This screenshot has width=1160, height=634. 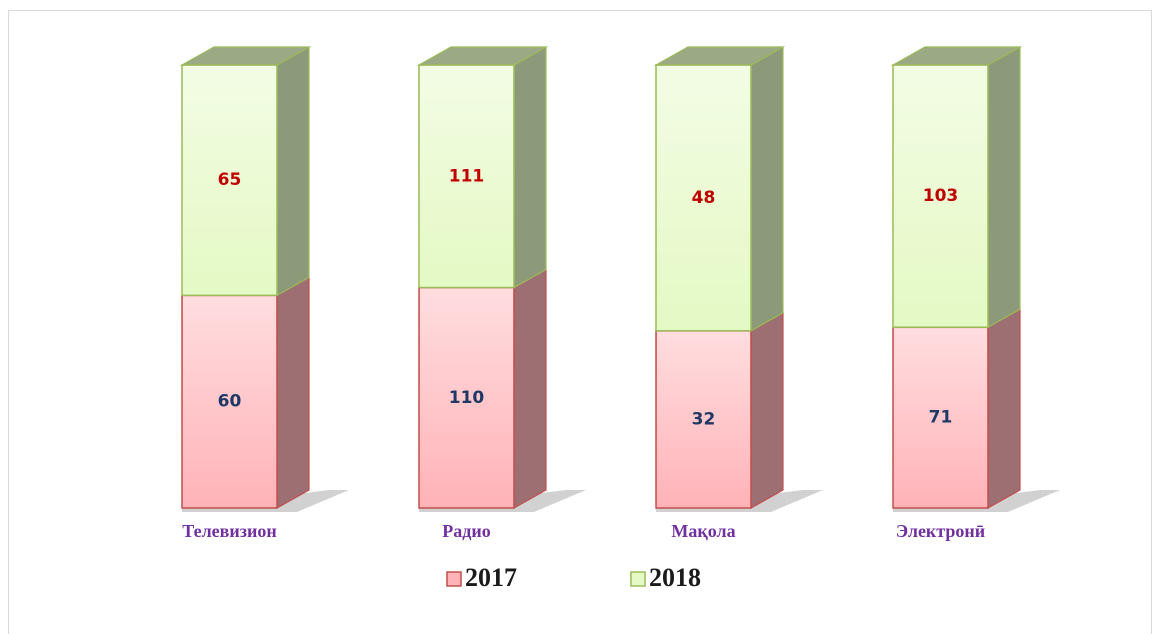 I want to click on data-label: 103, so click(x=941, y=196).